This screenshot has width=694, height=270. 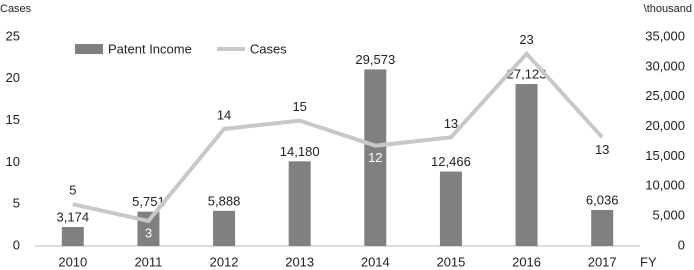 I want to click on bar-value-label: 5,888, so click(x=224, y=200).